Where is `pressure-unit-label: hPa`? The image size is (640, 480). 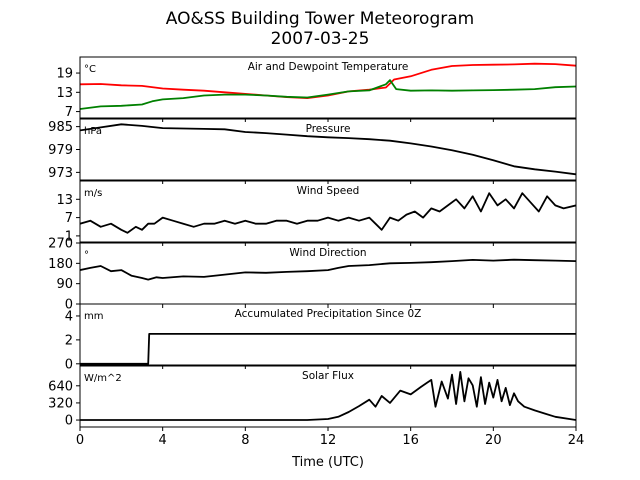
pressure-unit-label: hPa is located at coordinates (93, 131).